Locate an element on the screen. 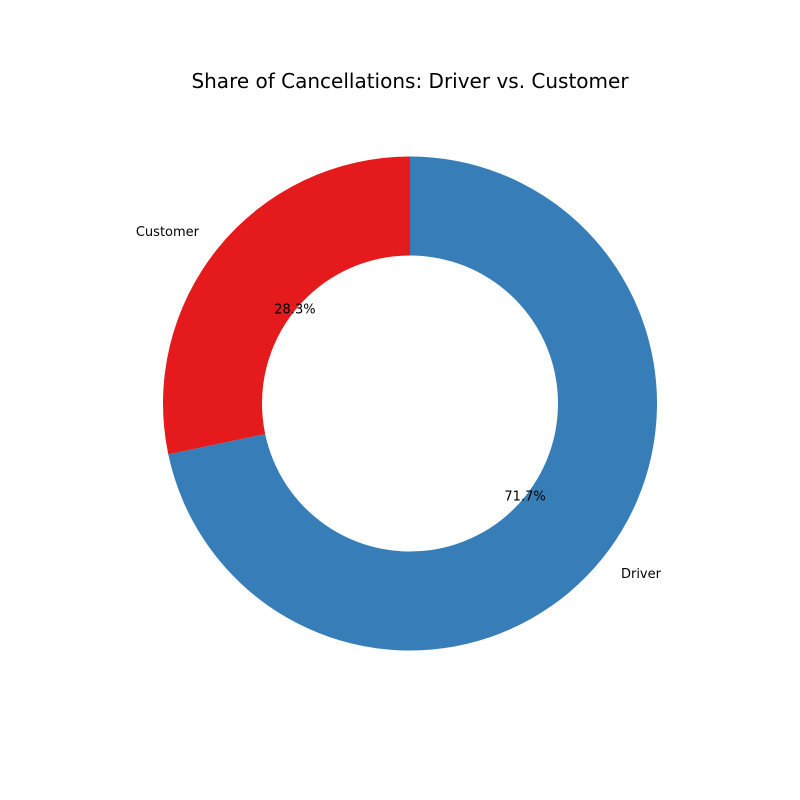  slice-customer is located at coordinates (286, 305).